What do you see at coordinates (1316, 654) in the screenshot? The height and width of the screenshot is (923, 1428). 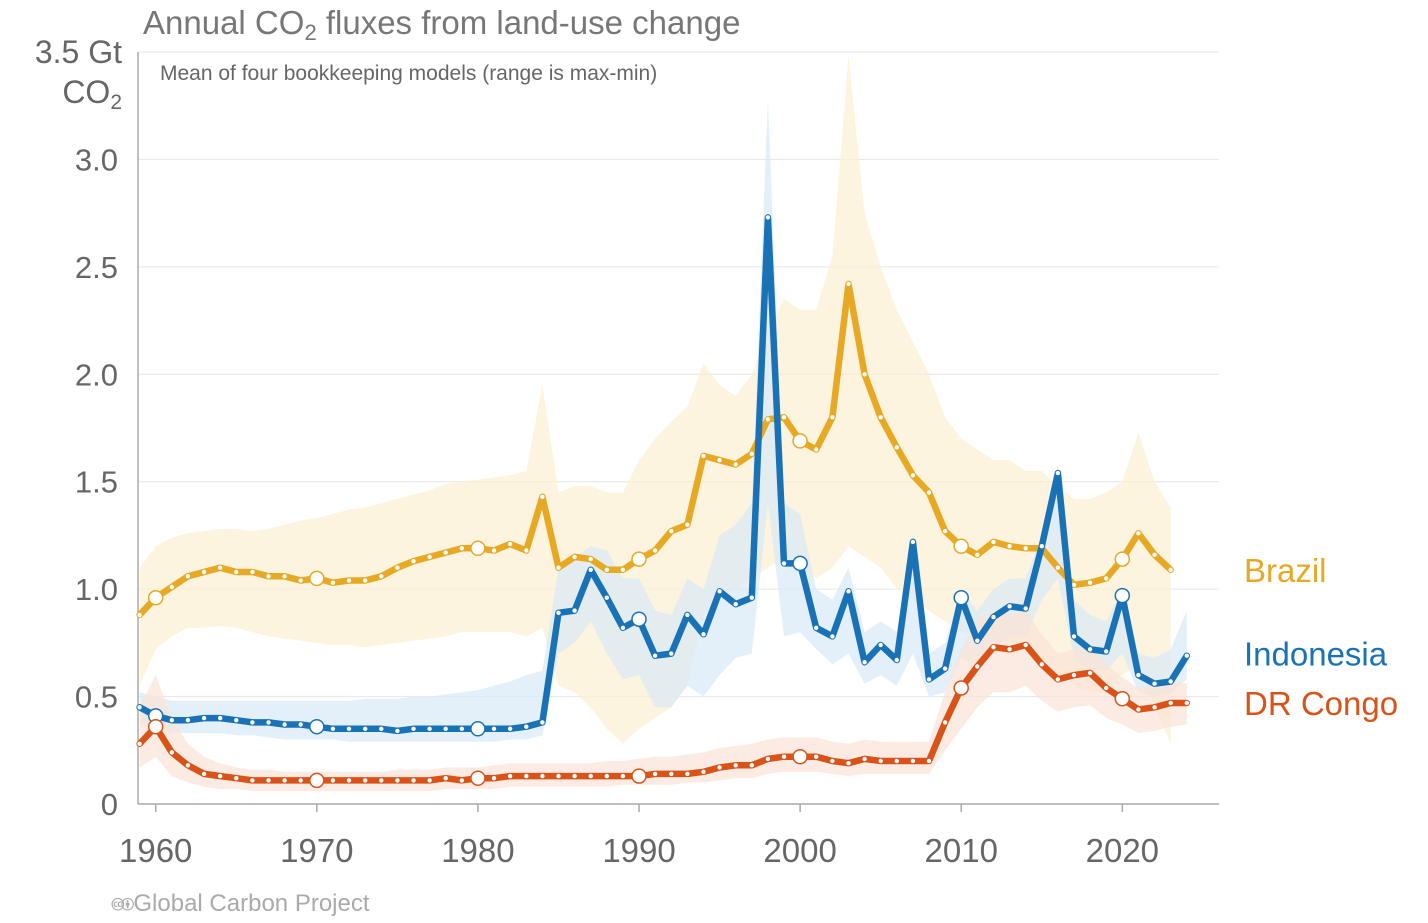 I see `series-label-indonesia: Indonesia` at bounding box center [1316, 654].